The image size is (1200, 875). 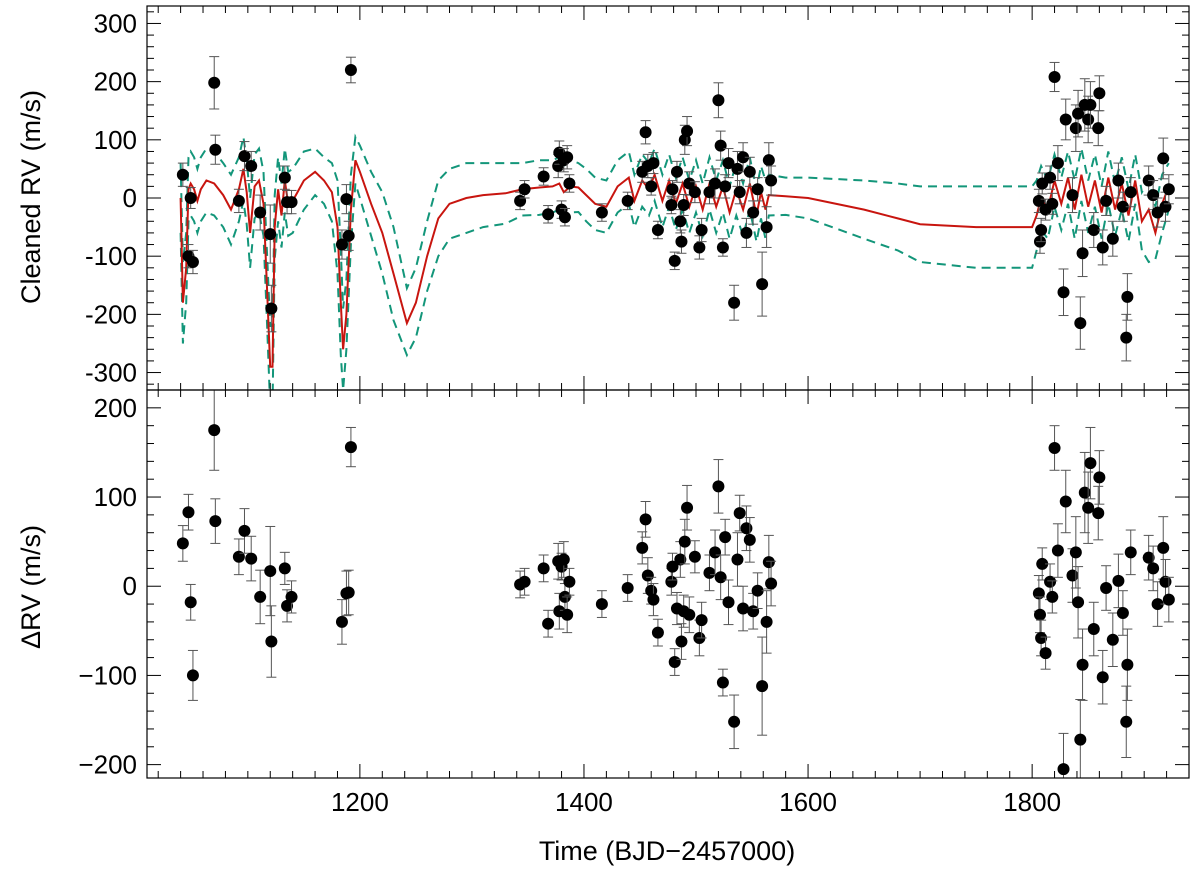 I want to click on x-tick-label: 1800, so click(x=1032, y=802).